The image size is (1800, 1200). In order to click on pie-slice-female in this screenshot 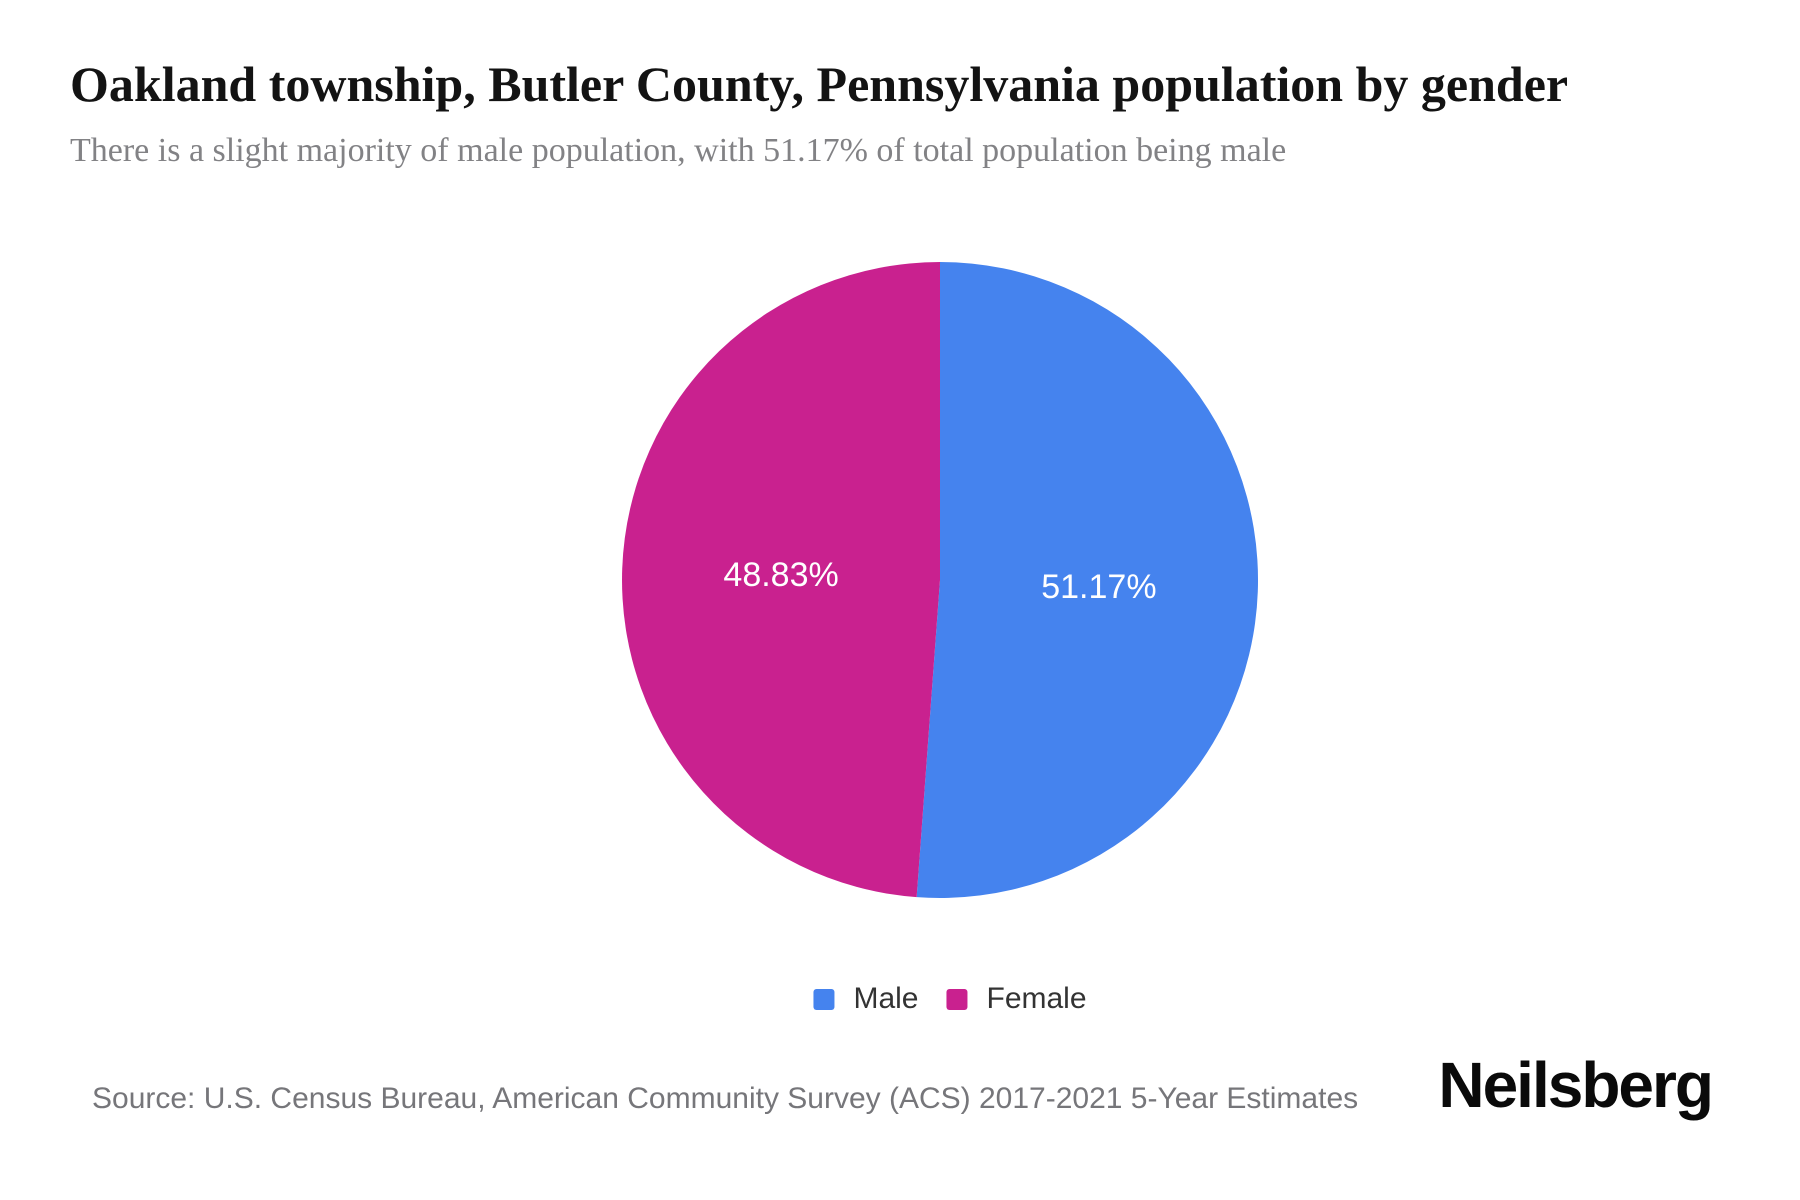, I will do `click(781, 580)`.